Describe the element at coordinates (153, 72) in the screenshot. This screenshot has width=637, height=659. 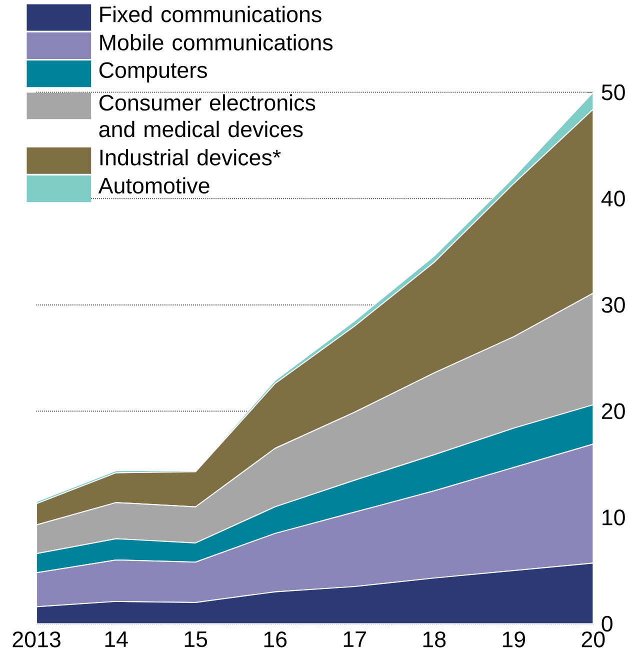
I see `legend-label: Computers` at that location.